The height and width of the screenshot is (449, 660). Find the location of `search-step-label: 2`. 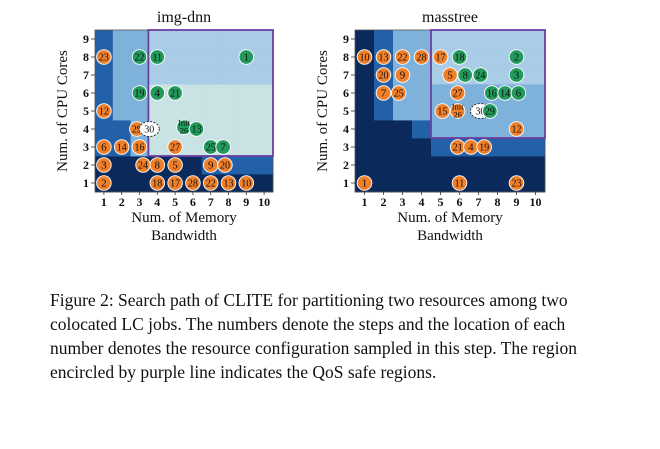

search-step-label: 2 is located at coordinates (517, 58).